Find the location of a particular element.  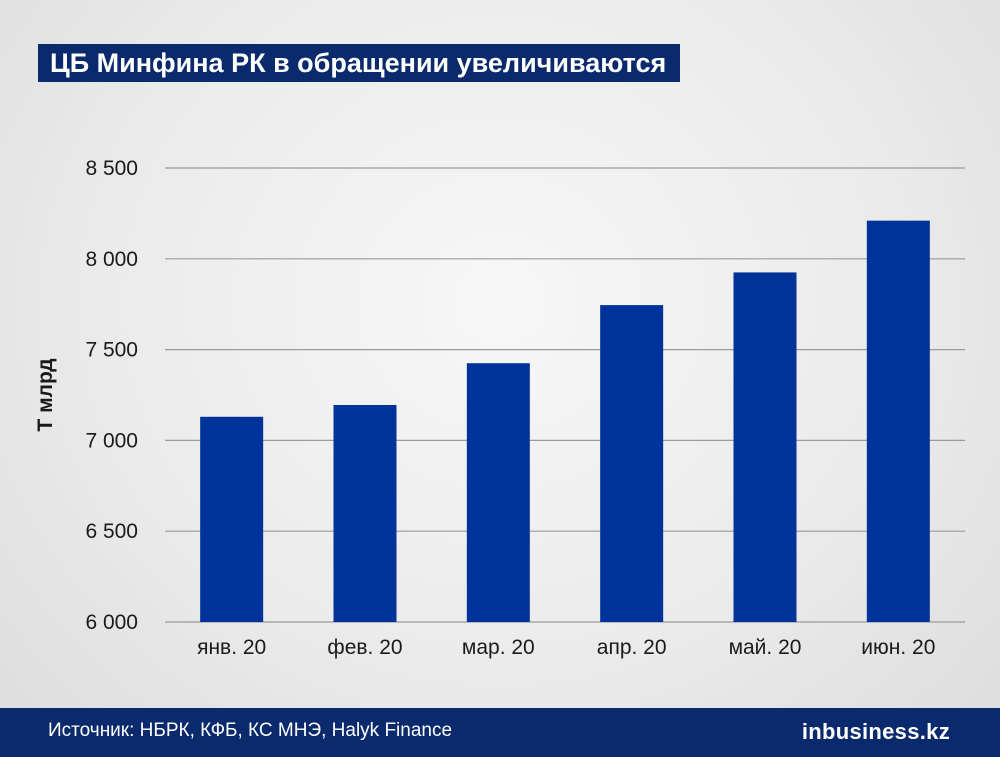

y-tick-label: 7 500 is located at coordinates (111, 350).